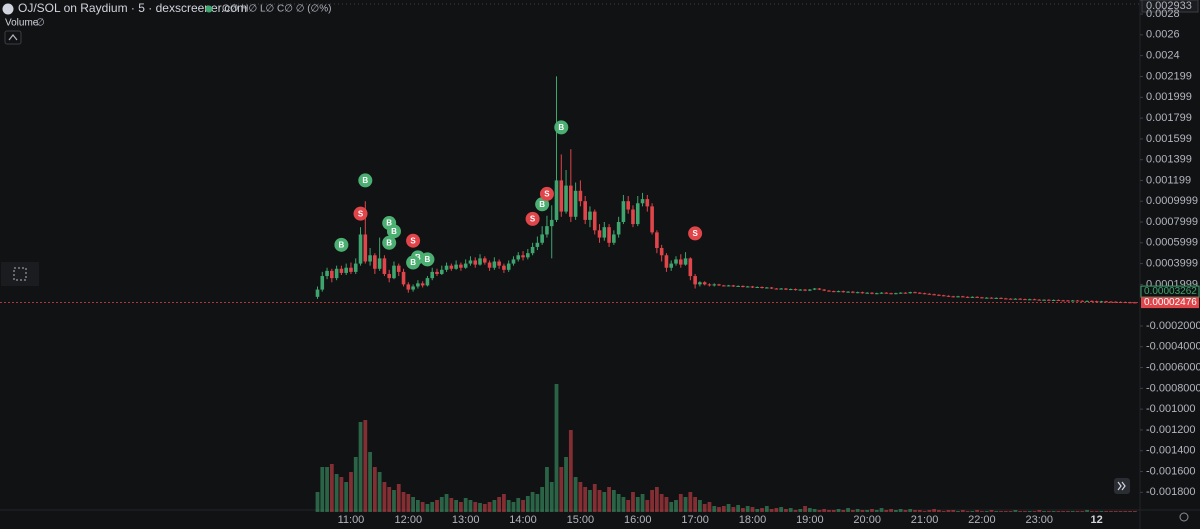 The height and width of the screenshot is (529, 1200). Describe the element at coordinates (1173, 326) in the screenshot. I see `y-tick-label: -0.0002000` at that location.